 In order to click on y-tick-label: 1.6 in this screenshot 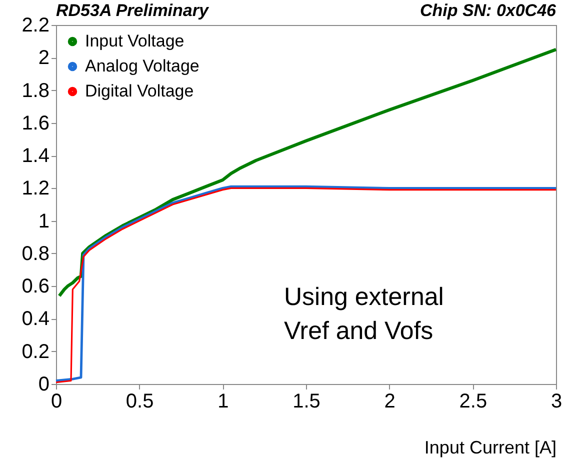, I will do `click(36, 123)`.